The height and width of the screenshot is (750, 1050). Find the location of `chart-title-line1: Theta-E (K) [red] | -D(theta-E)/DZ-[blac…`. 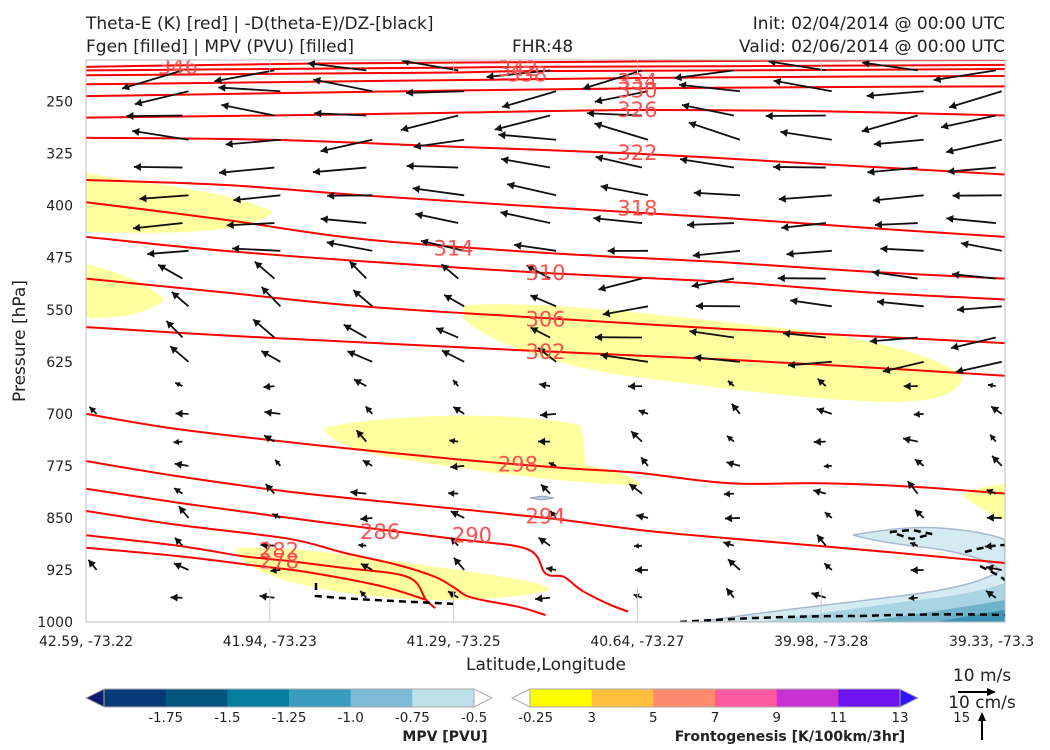

chart-title-line1: Theta-E (K) [red] | -D(theta-E)/DZ-[blac… is located at coordinates (260, 24).